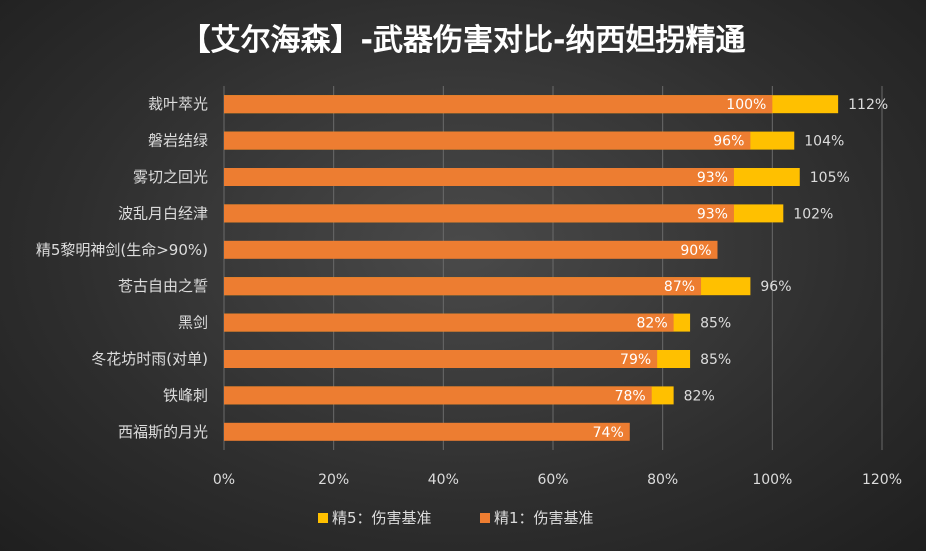 The width and height of the screenshot is (926, 551). What do you see at coordinates (635, 360) in the screenshot?
I see `data-label-r1: 79%` at bounding box center [635, 360].